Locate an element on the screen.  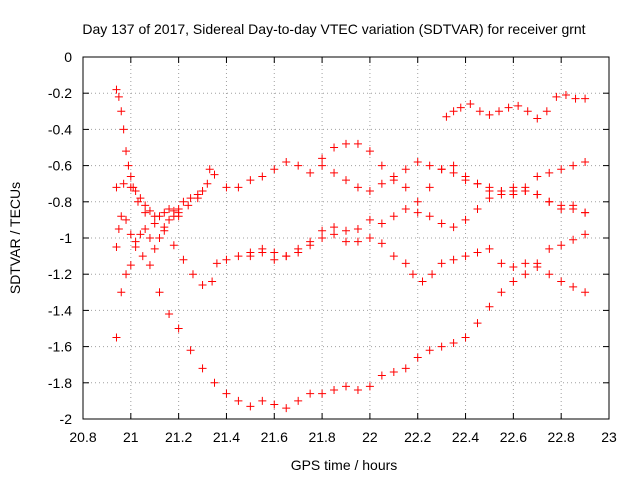
x-tick-label: 22.4 is located at coordinates (465, 437).